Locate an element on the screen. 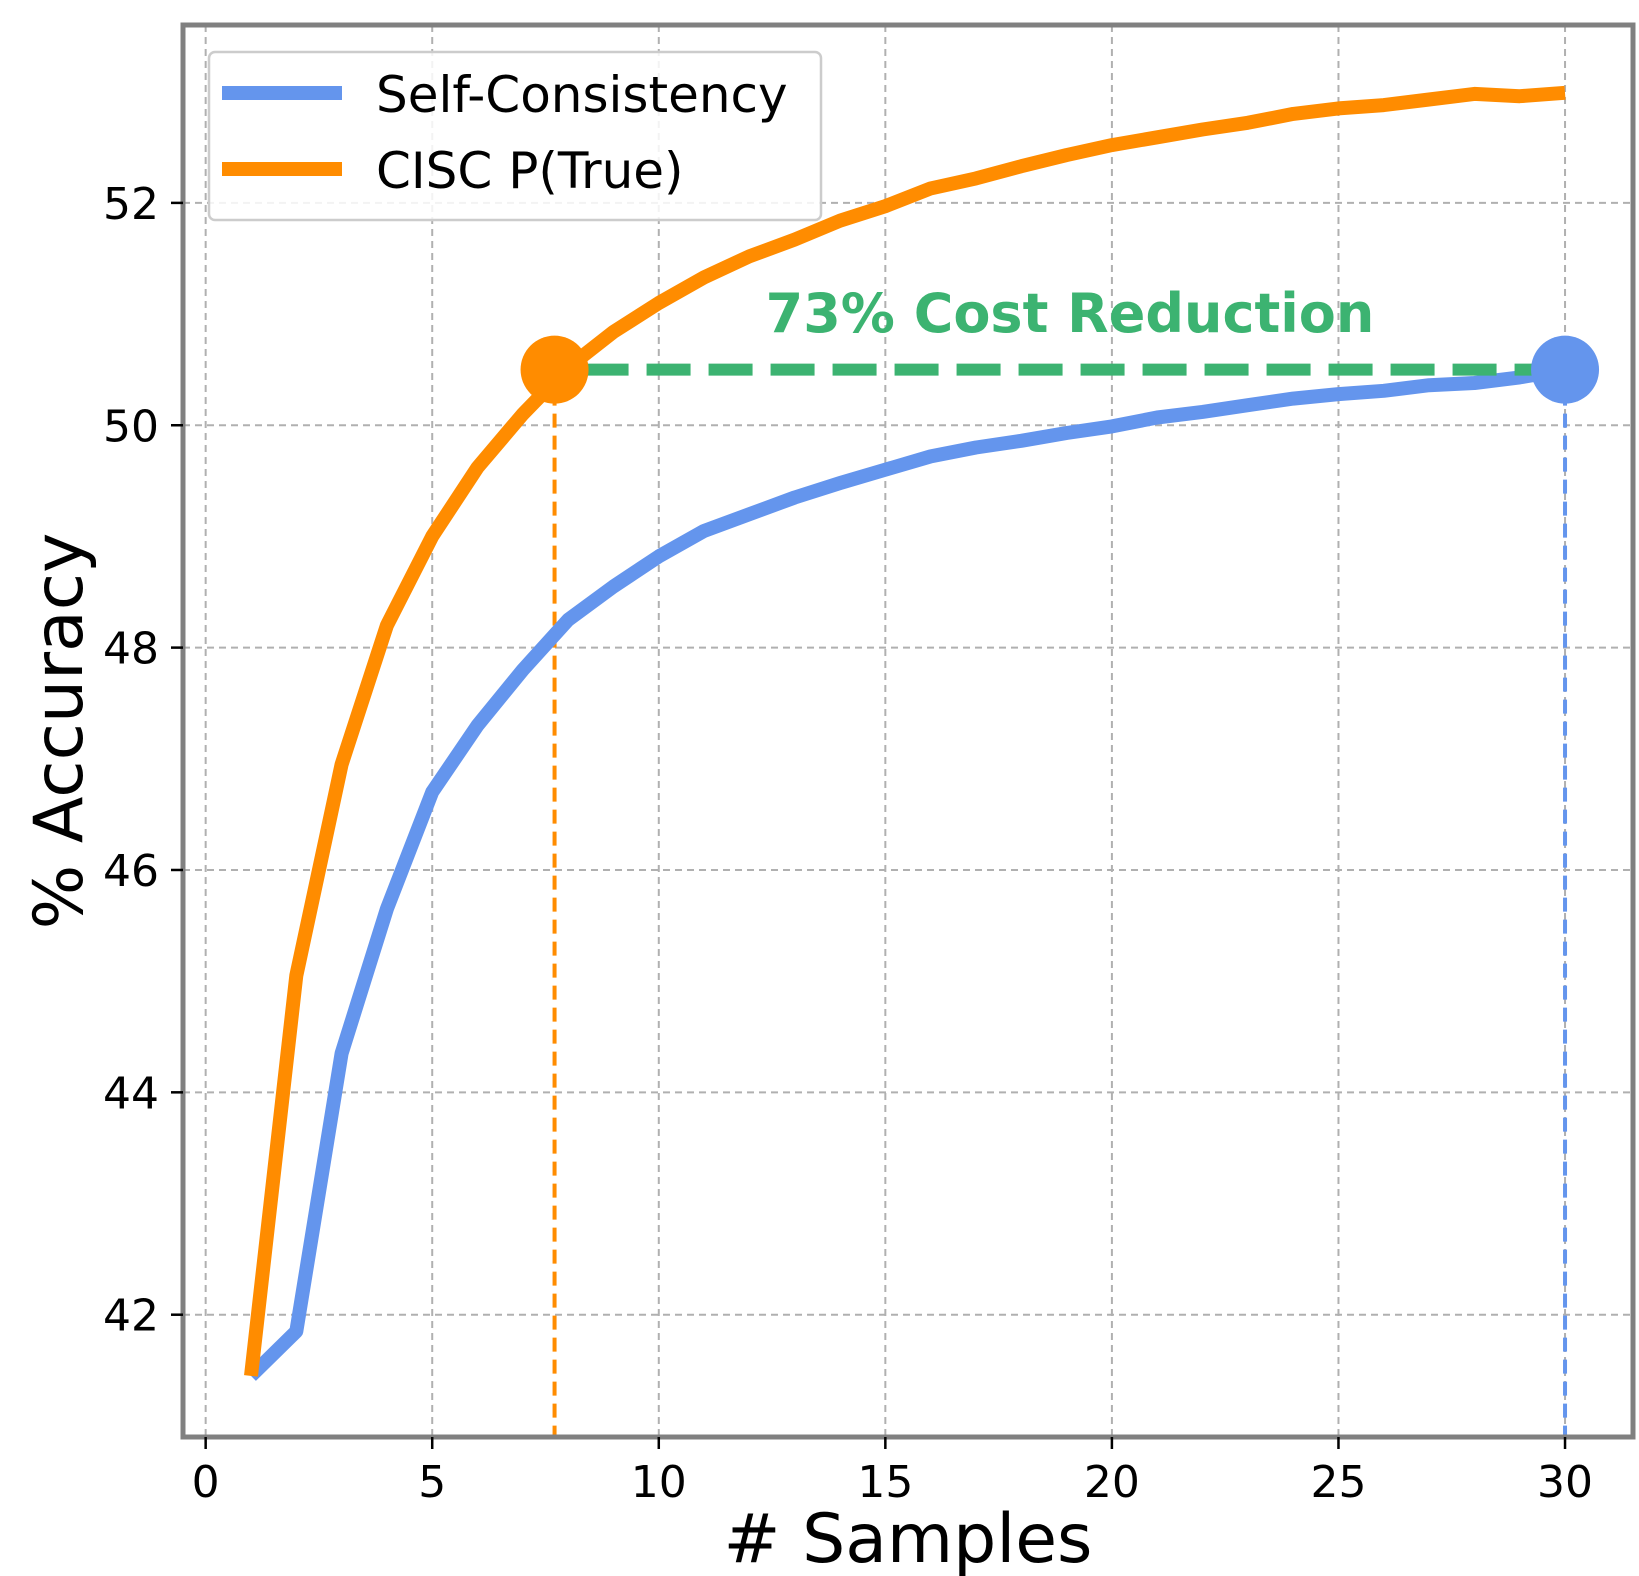 The height and width of the screenshot is (1576, 1639). x-tick-label-20: 20 is located at coordinates (1112, 1482).